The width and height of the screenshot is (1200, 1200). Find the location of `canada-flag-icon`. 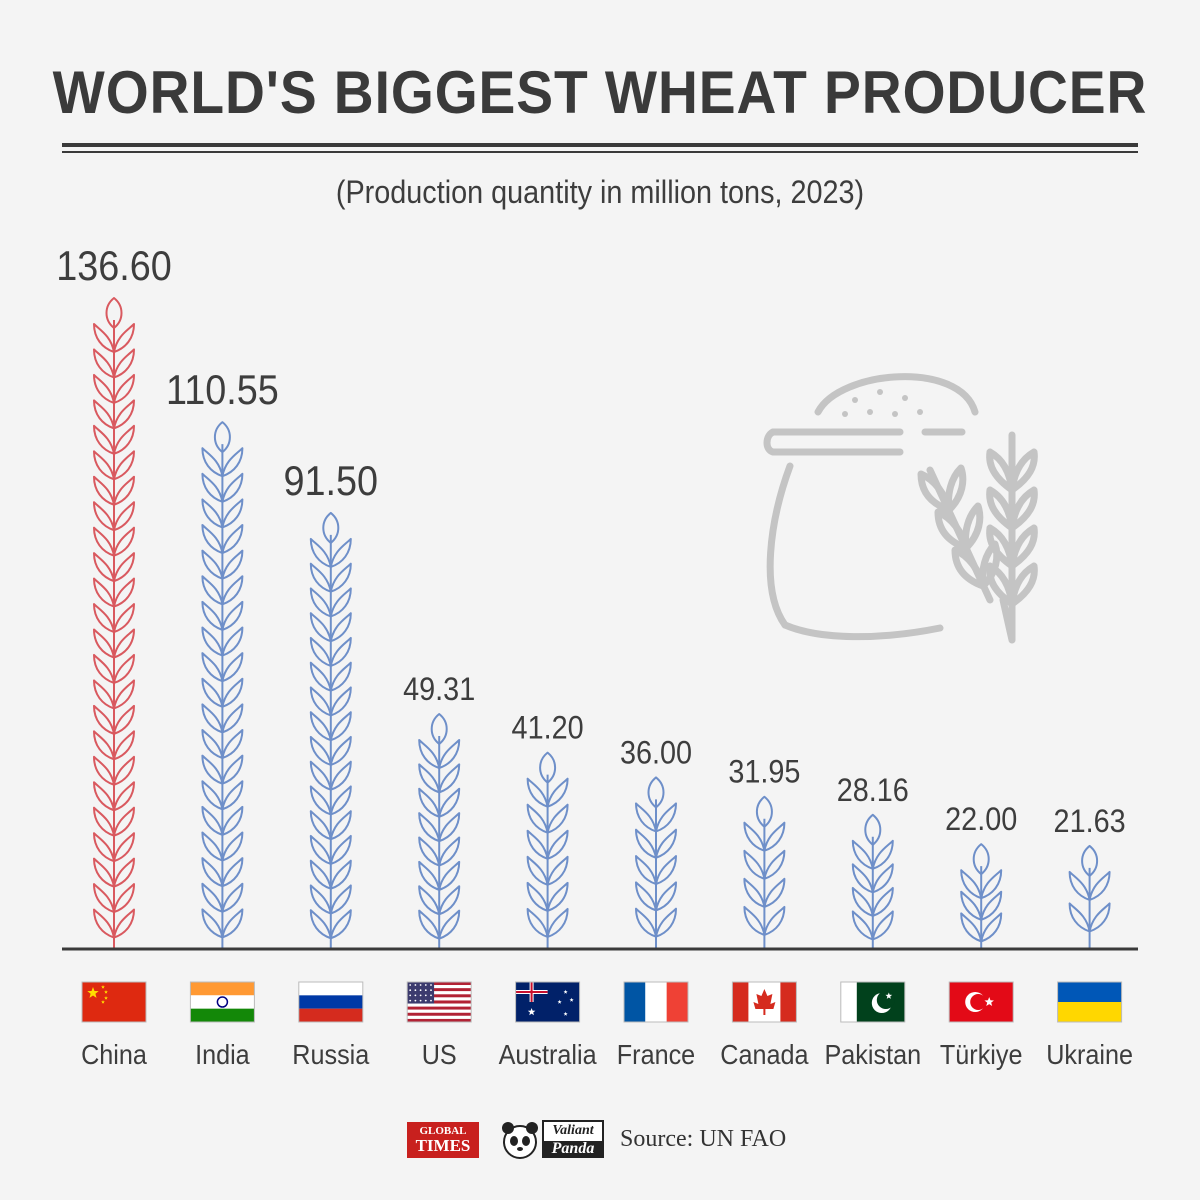

canada-flag-icon is located at coordinates (764, 1002).